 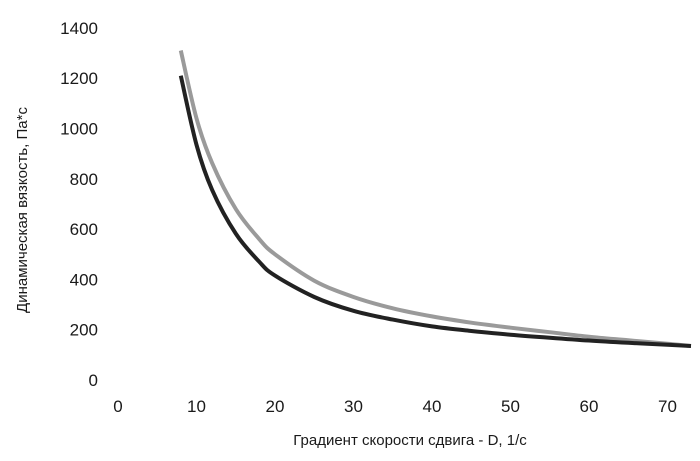 What do you see at coordinates (79, 204) in the screenshot?
I see `y-axis-tick-labels: 0 200 400 600 800 1000 1200 1400` at bounding box center [79, 204].